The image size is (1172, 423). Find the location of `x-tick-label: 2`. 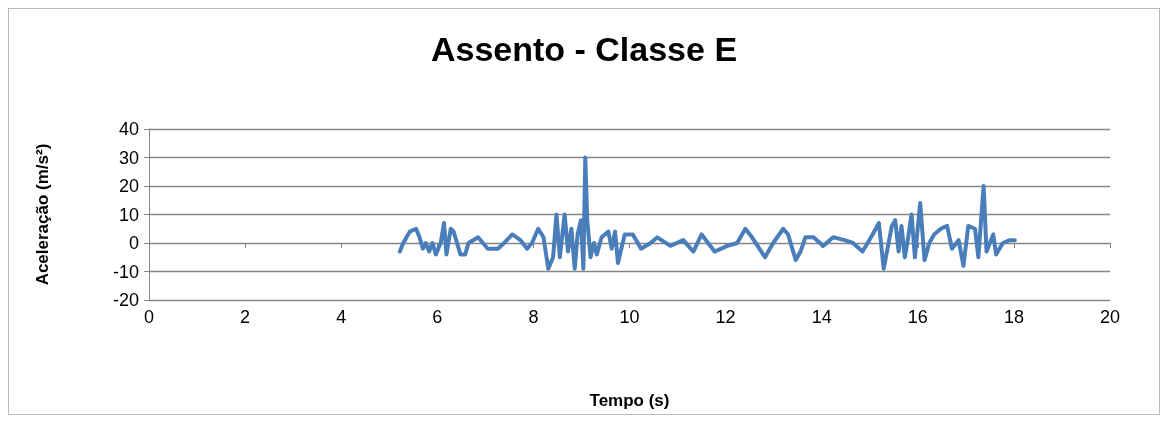

x-tick-label: 2 is located at coordinates (245, 317).